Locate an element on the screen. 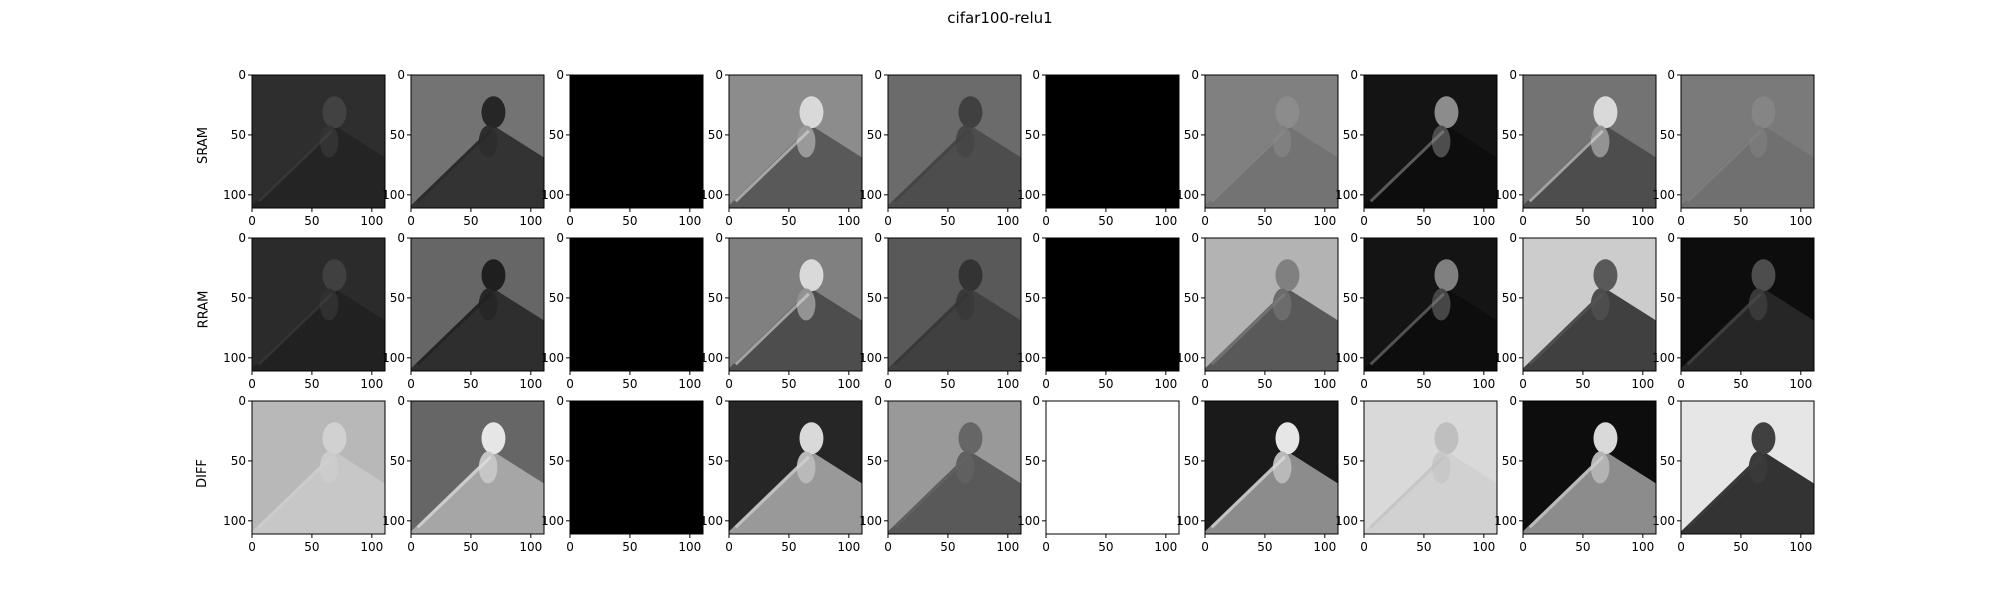  chart-title: cifar100-relu1 is located at coordinates (1000, 18).